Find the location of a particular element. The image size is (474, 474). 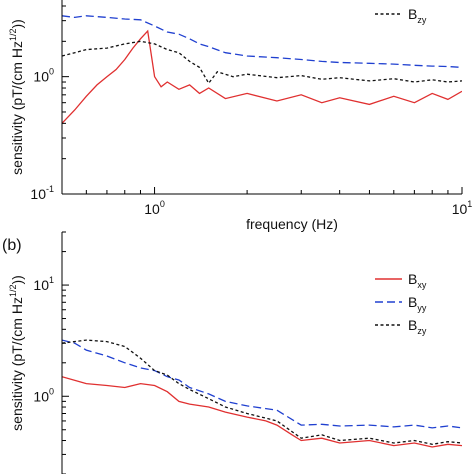

x-tick-label: 10⁰ is located at coordinates (154, 208).